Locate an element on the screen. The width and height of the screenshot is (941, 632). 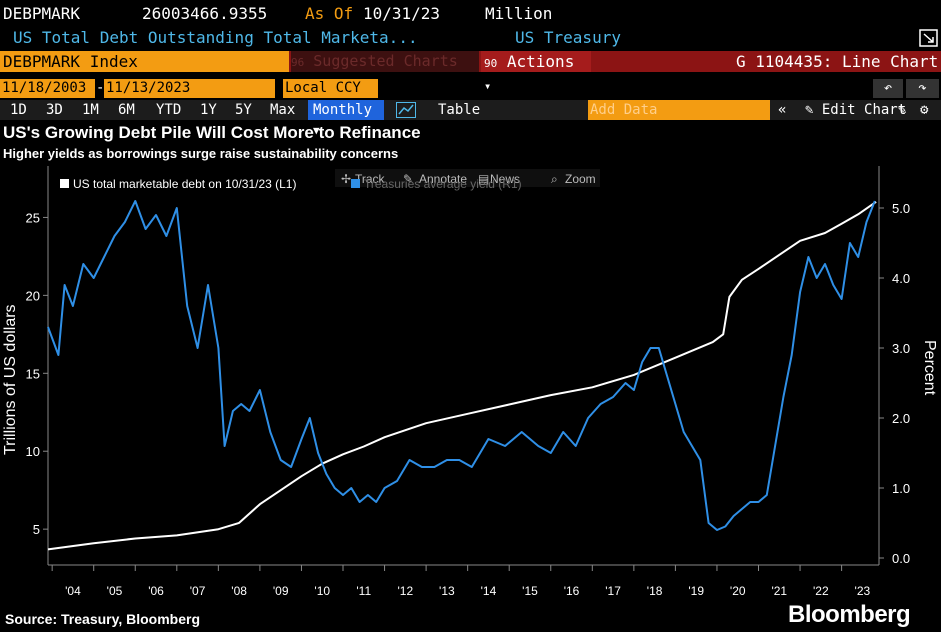
collapse-icon: « is located at coordinates (782, 110).